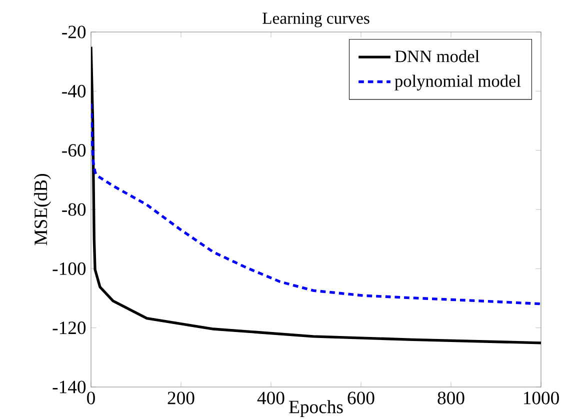 The height and width of the screenshot is (419, 565). I want to click on legend-label: DNN model, so click(437, 56).